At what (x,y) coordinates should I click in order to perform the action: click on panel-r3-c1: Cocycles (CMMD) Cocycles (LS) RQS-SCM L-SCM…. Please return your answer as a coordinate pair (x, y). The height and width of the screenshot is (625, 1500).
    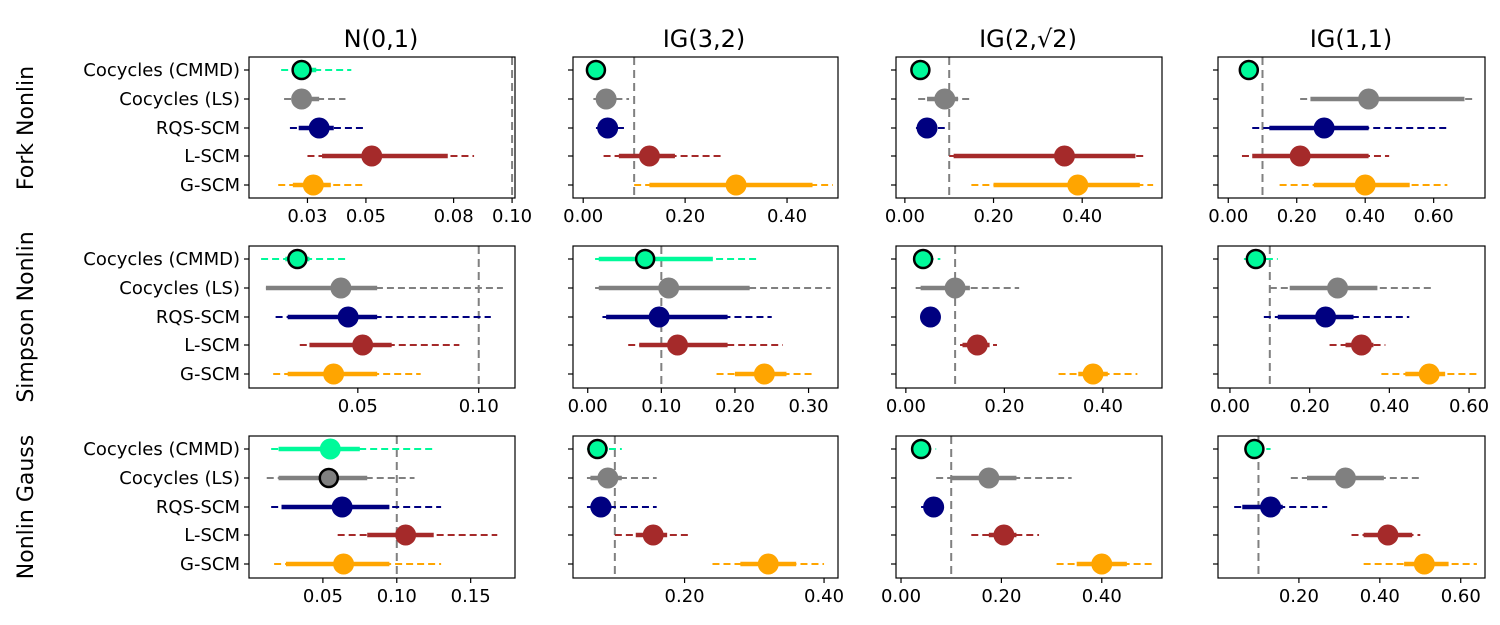
    Looking at the image, I should click on (299, 521).